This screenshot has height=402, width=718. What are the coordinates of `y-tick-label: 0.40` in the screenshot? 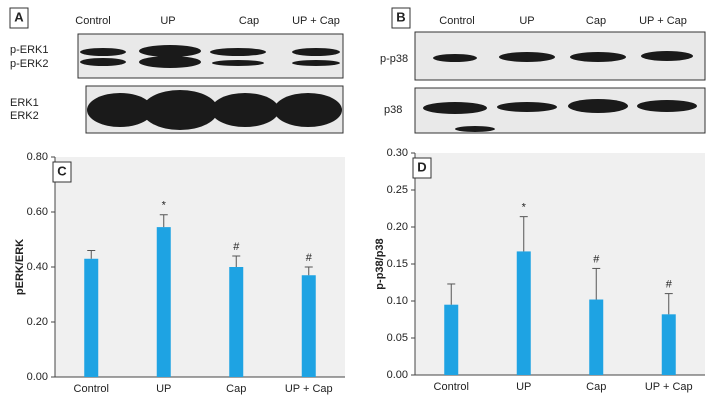 It's located at (37, 267).